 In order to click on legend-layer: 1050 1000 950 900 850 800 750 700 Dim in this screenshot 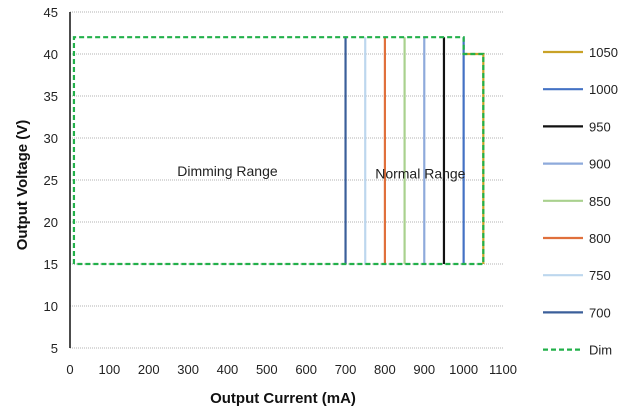, I will do `click(580, 201)`.